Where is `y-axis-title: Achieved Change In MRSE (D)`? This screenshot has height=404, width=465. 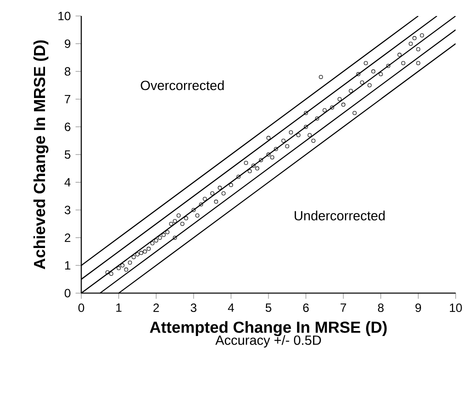
y-axis-title: Achieved Change In MRSE (D) is located at coordinates (40, 155).